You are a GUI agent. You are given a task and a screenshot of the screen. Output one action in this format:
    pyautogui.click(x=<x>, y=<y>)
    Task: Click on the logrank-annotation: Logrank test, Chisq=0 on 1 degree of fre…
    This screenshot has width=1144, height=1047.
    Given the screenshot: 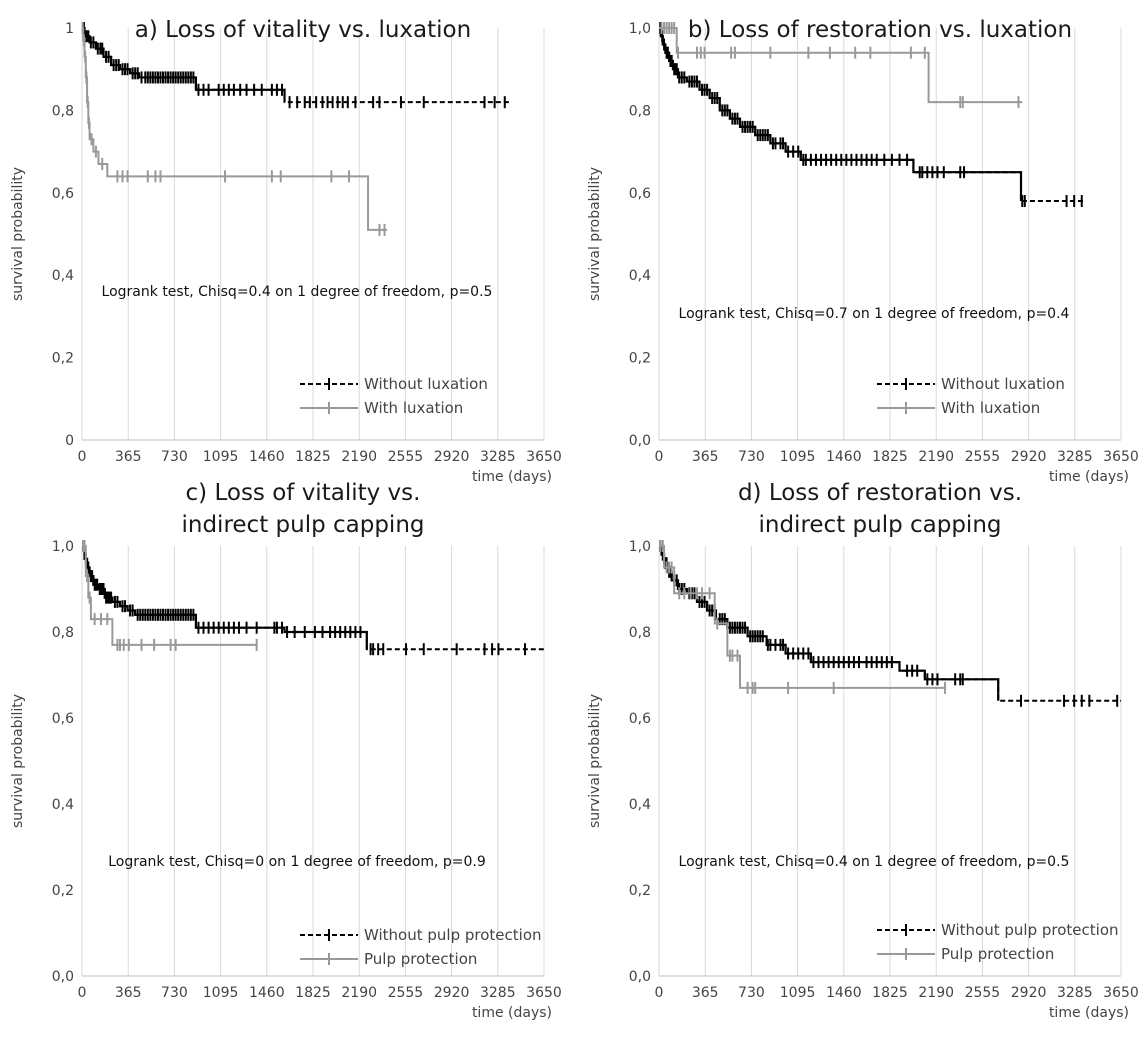 What is the action you would take?
    pyautogui.click(x=297, y=862)
    